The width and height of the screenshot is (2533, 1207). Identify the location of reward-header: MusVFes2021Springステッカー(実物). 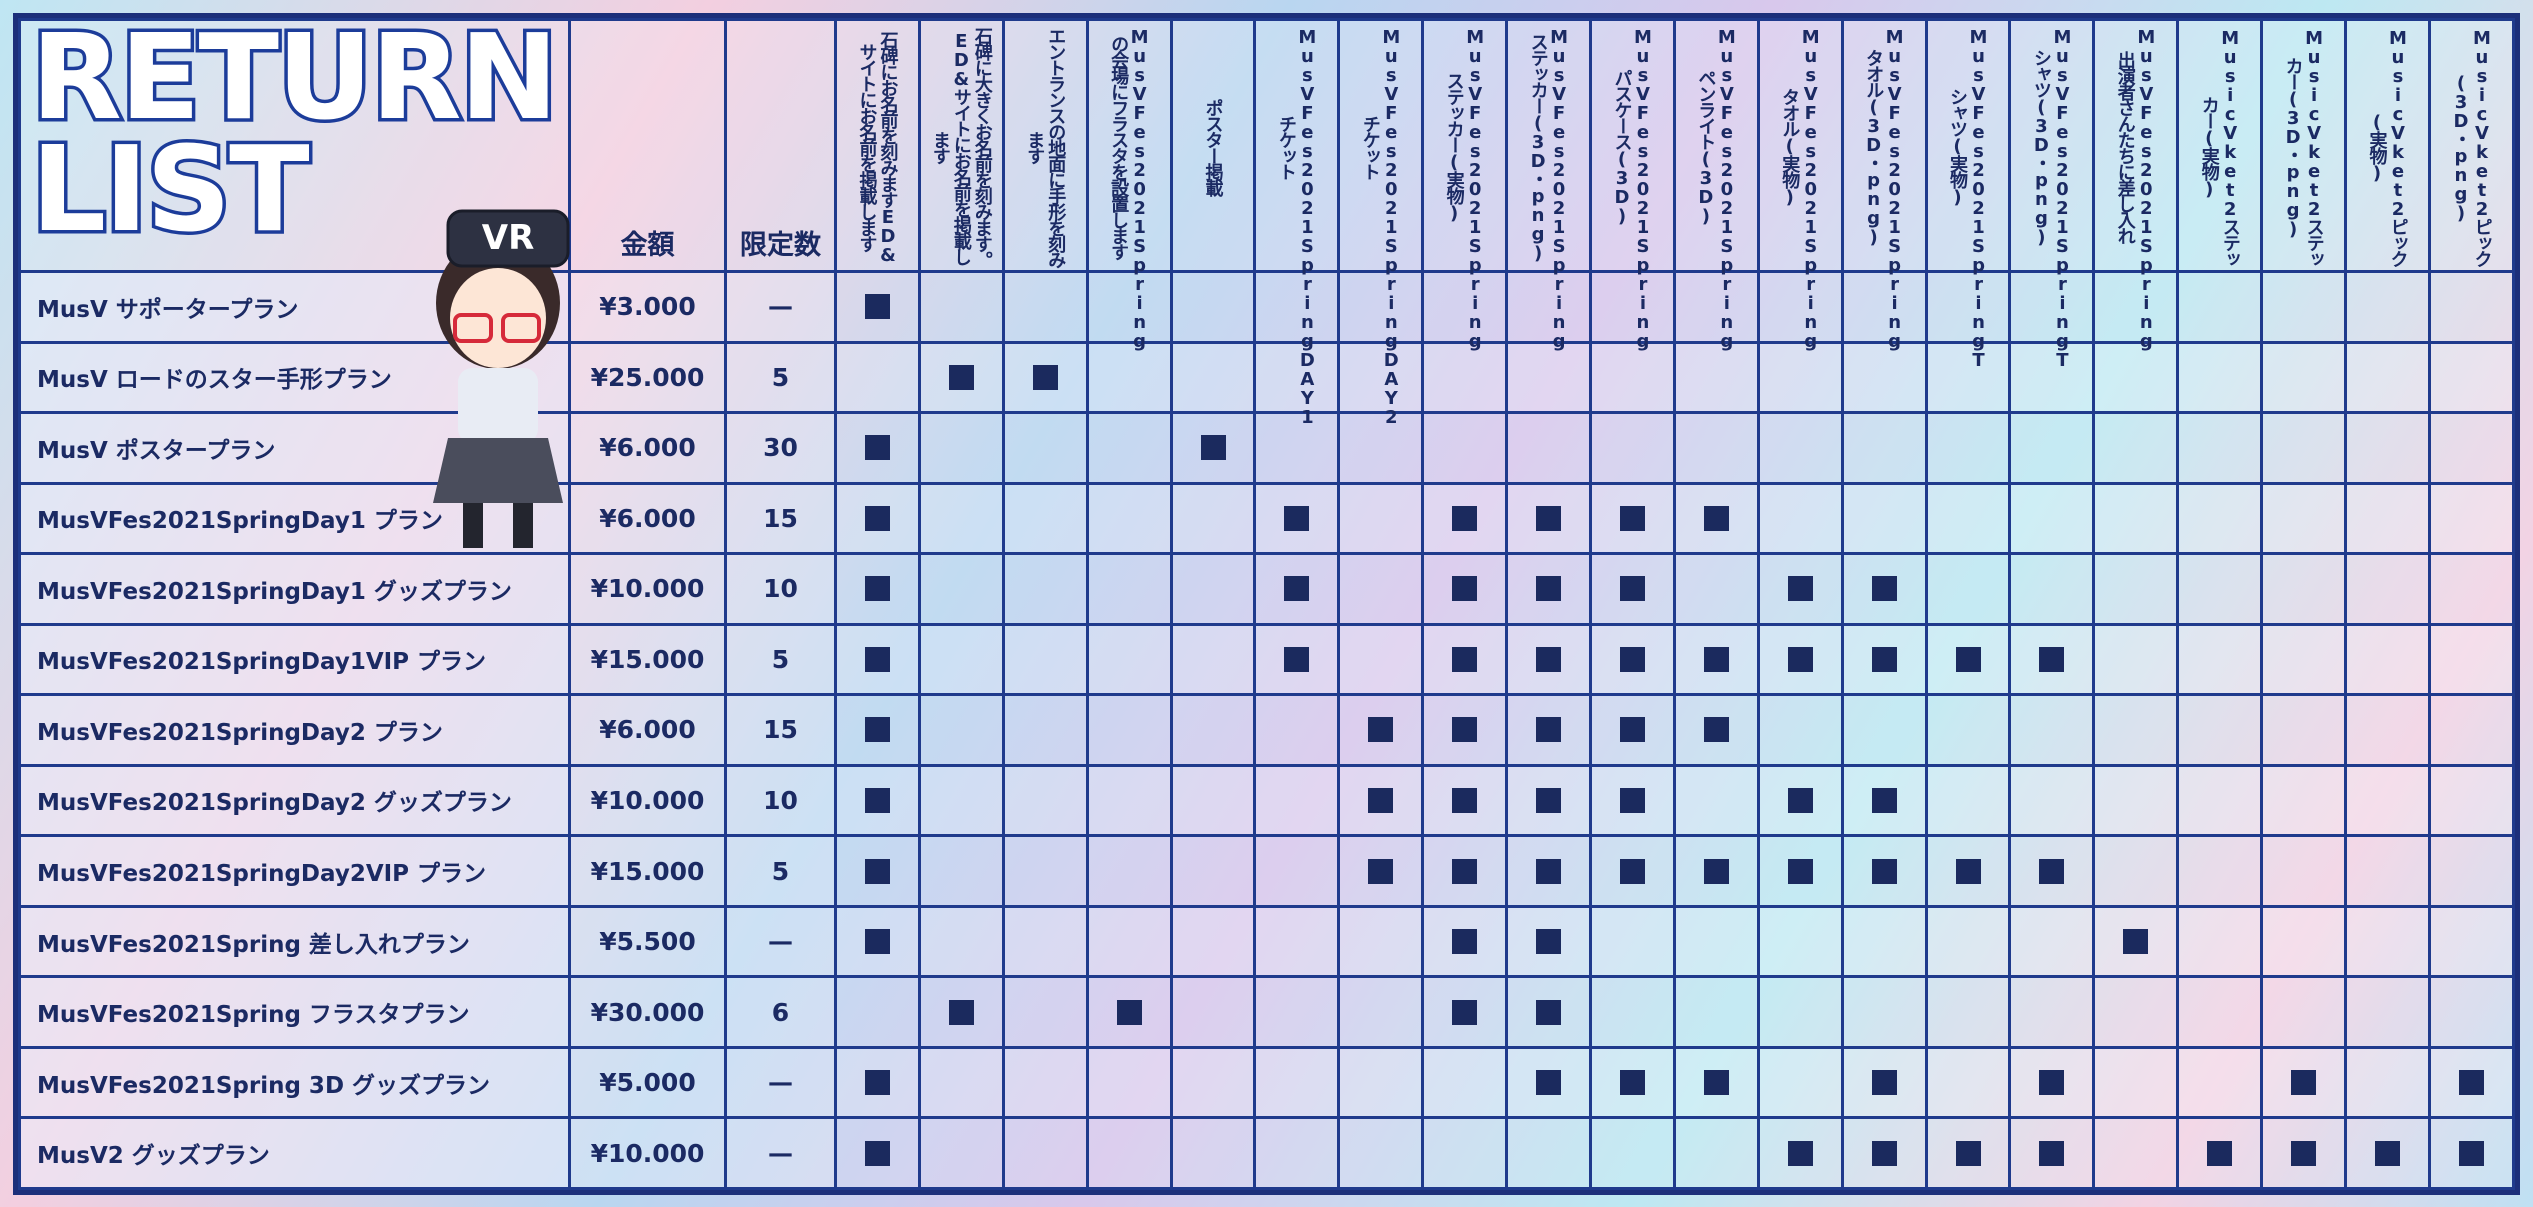
(1465, 184).